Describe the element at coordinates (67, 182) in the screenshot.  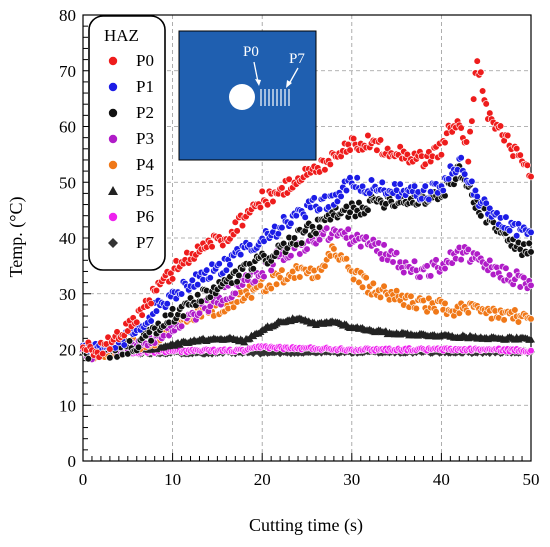
I see `y-tick-label: 50` at that location.